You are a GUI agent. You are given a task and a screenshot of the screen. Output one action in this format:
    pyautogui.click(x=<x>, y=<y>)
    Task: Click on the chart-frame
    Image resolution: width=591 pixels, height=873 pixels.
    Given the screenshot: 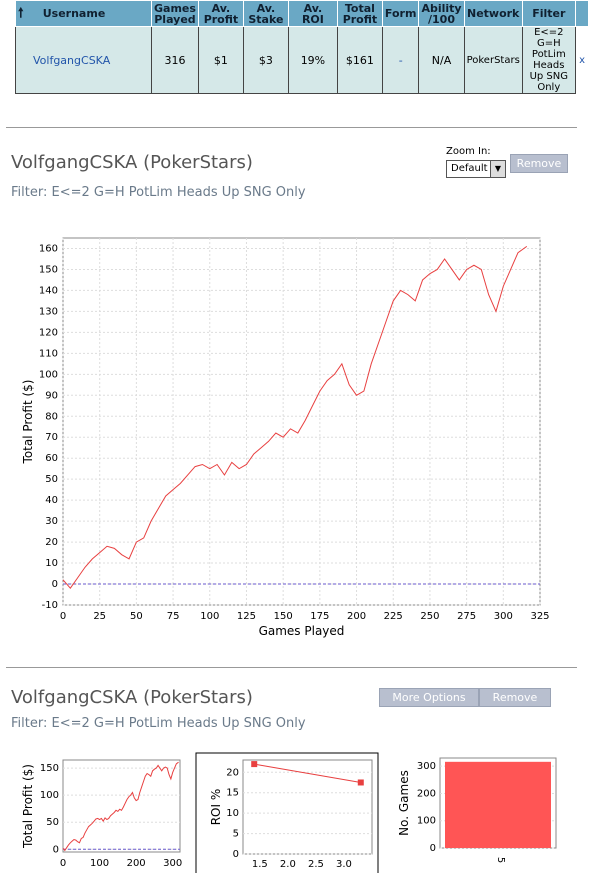 What is the action you would take?
    pyautogui.click(x=287, y=812)
    